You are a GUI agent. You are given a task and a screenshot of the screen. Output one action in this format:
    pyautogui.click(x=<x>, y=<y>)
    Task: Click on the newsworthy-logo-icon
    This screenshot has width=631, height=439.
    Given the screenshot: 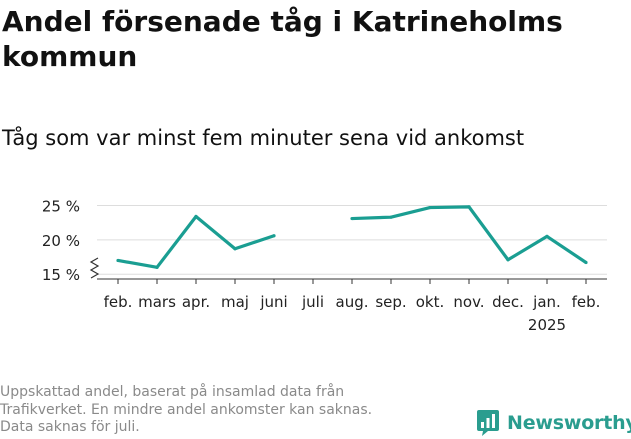 What is the action you would take?
    pyautogui.click(x=488, y=423)
    